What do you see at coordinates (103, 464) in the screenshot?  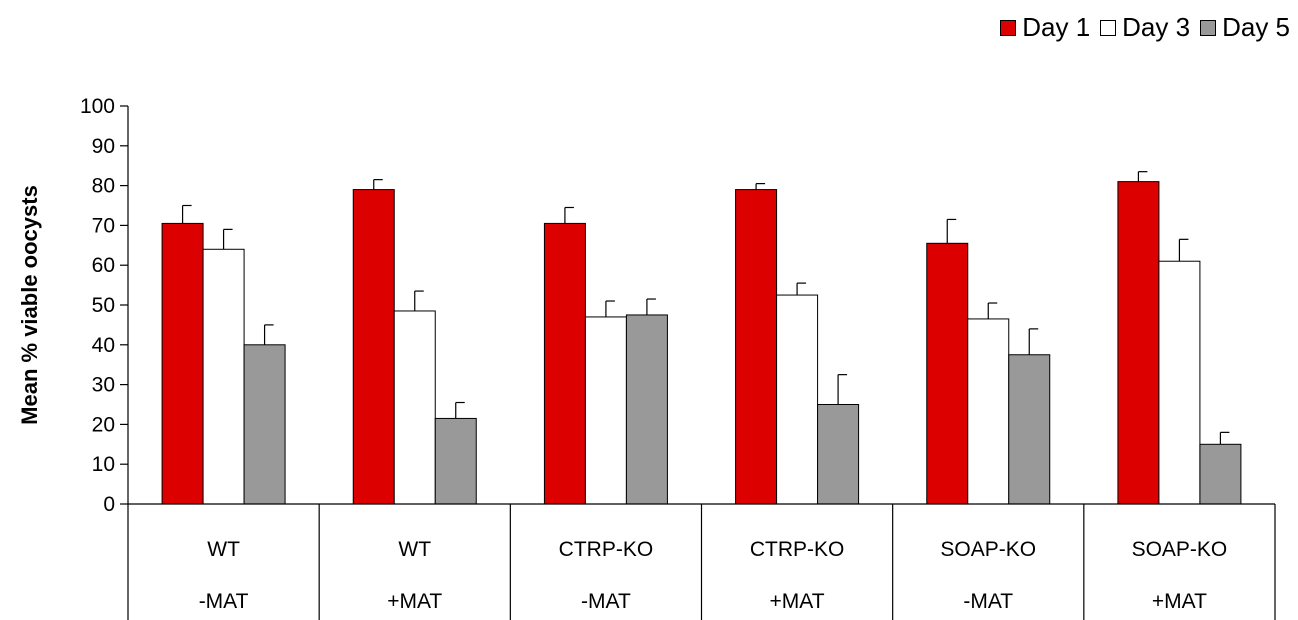 I see `y-tick-label-10: 10` at bounding box center [103, 464].